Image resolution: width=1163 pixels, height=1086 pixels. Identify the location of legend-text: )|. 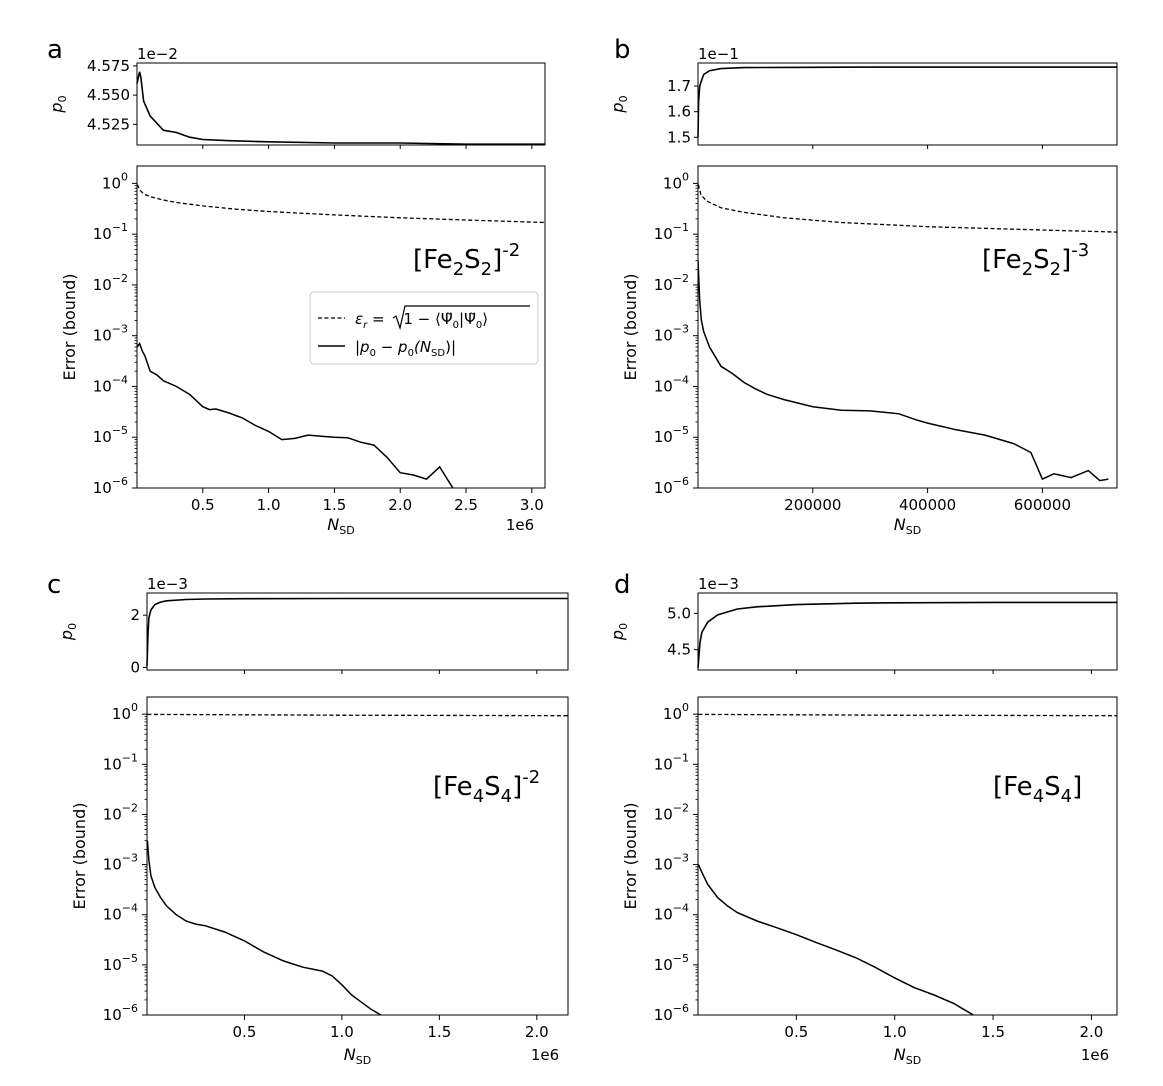
(450, 347).